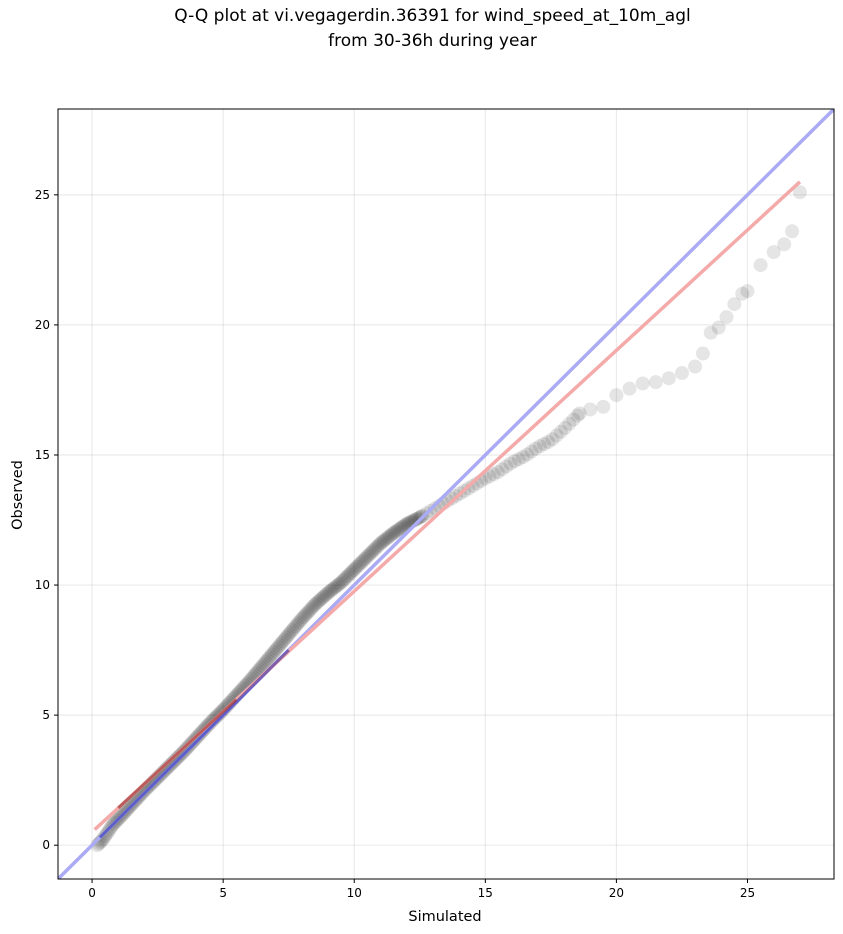  I want to click on chart-subtitle: from 30-36h during year, so click(432, 41).